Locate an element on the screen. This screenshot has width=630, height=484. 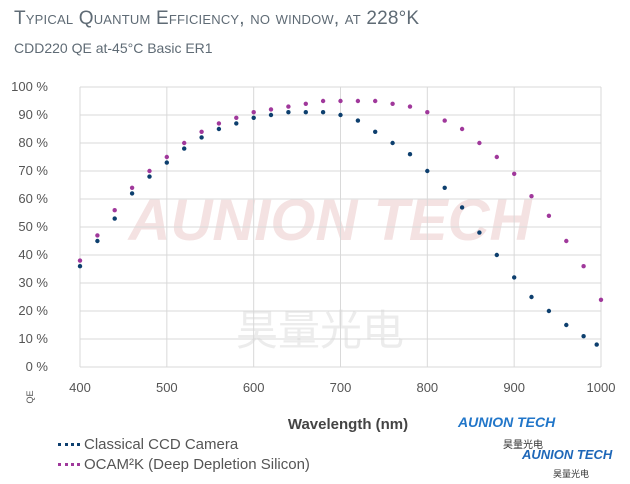
x-tick-label: 500 is located at coordinates (167, 387).